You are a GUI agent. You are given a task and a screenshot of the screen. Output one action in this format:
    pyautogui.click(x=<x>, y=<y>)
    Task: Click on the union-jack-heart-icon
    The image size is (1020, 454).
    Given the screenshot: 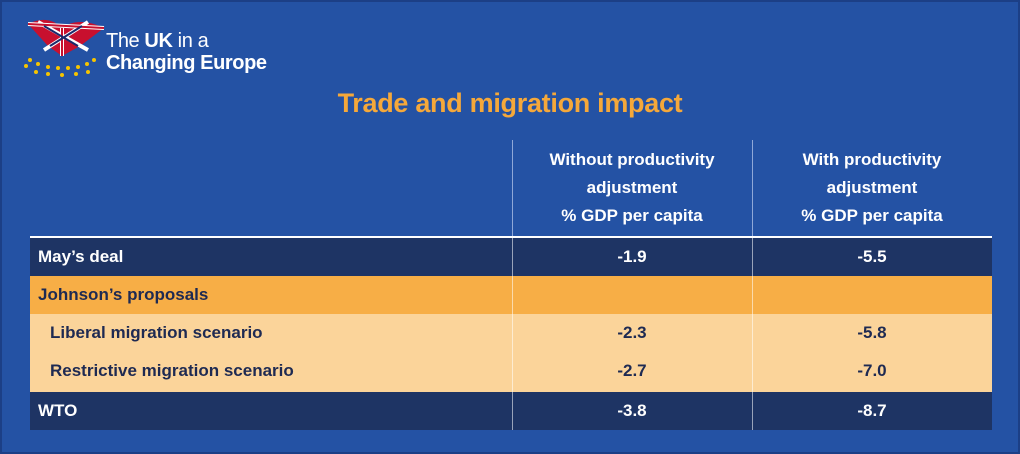 What is the action you would take?
    pyautogui.click(x=64, y=48)
    